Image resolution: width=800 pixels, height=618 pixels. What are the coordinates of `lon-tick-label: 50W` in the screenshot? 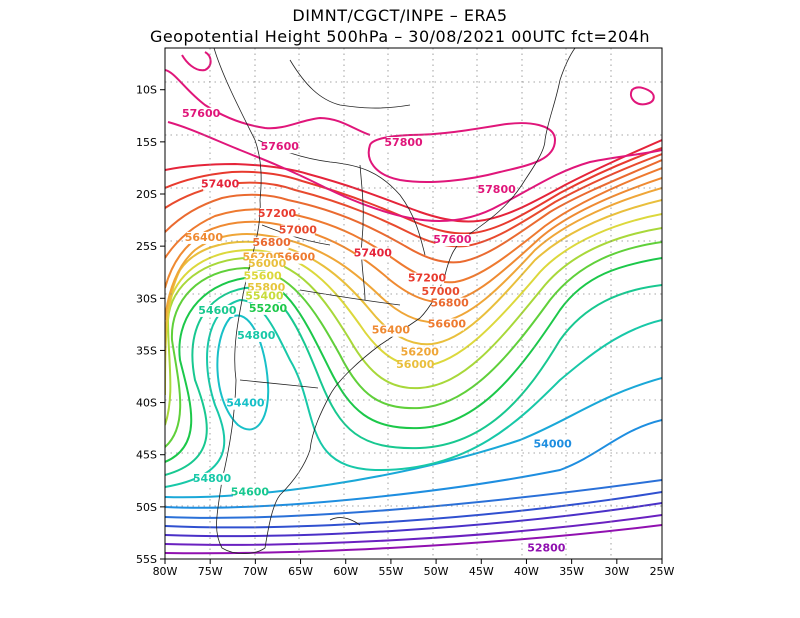 It's located at (436, 571).